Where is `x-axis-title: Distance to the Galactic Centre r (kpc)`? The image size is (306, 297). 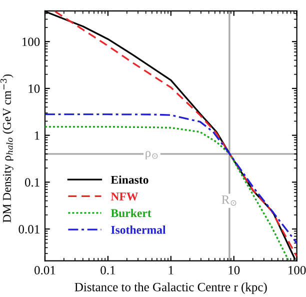
x-axis-title: Distance to the Galactic Centre r (kpc) is located at coordinates (170, 288).